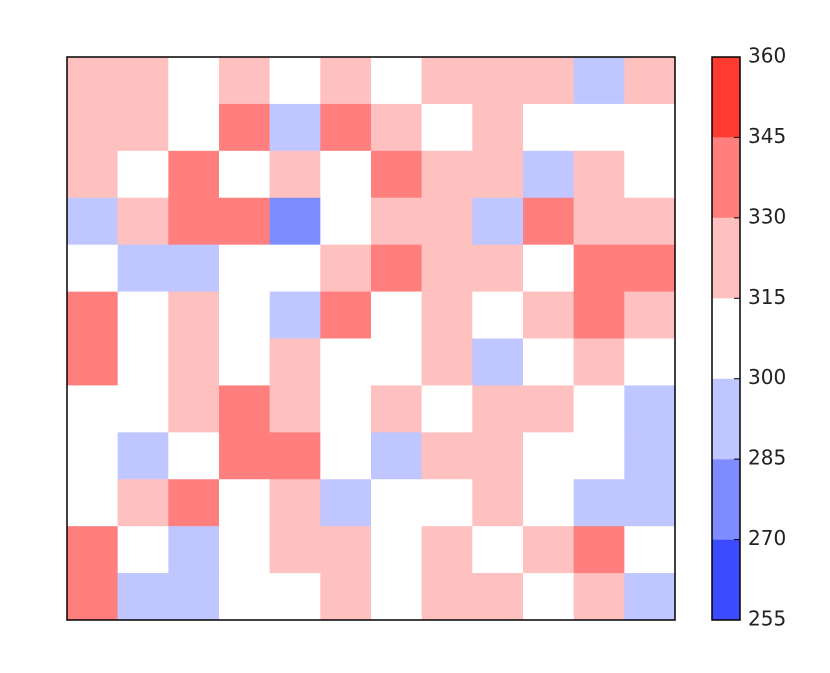 Image resolution: width=830 pixels, height=673 pixels. What do you see at coordinates (767, 216) in the screenshot?
I see `colorbar-tick-label: 330` at bounding box center [767, 216].